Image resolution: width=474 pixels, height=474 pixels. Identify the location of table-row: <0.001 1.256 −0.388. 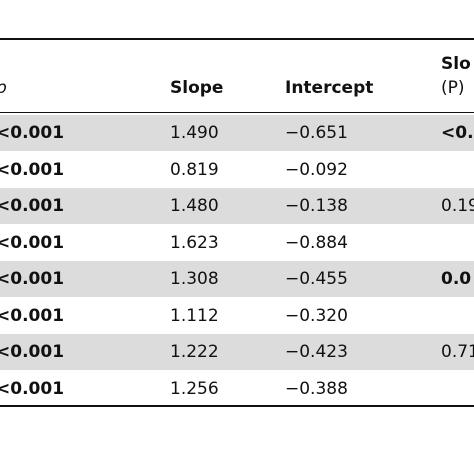
(237, 389).